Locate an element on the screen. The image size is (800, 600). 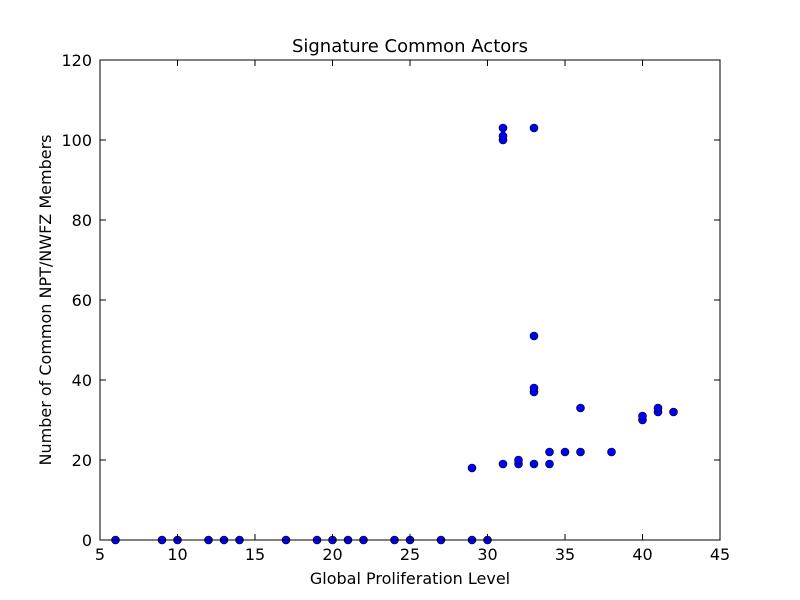
y-tick-label: 40 is located at coordinates (82, 380).